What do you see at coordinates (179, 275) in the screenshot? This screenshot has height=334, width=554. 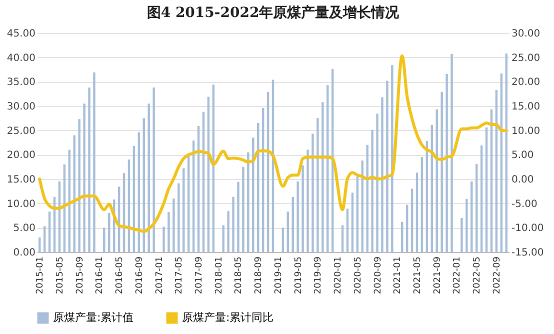 I see `x-tick-label: 2017-05` at bounding box center [179, 275].